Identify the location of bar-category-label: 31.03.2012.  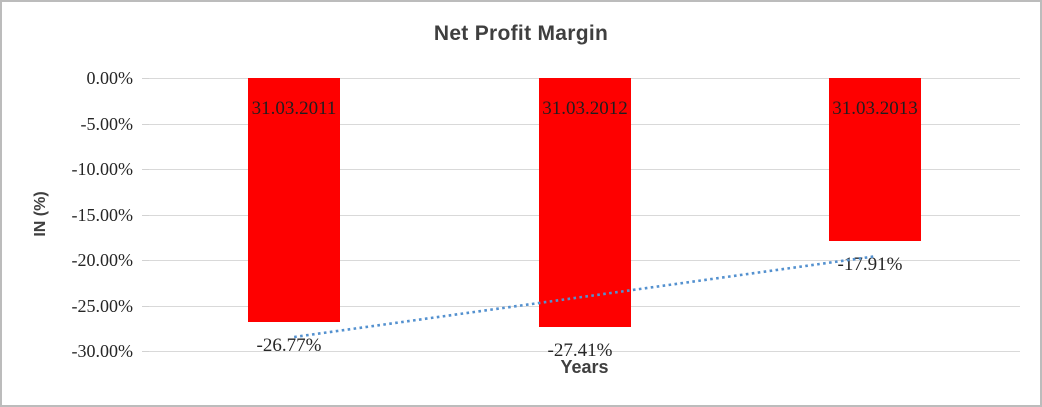
(585, 108).